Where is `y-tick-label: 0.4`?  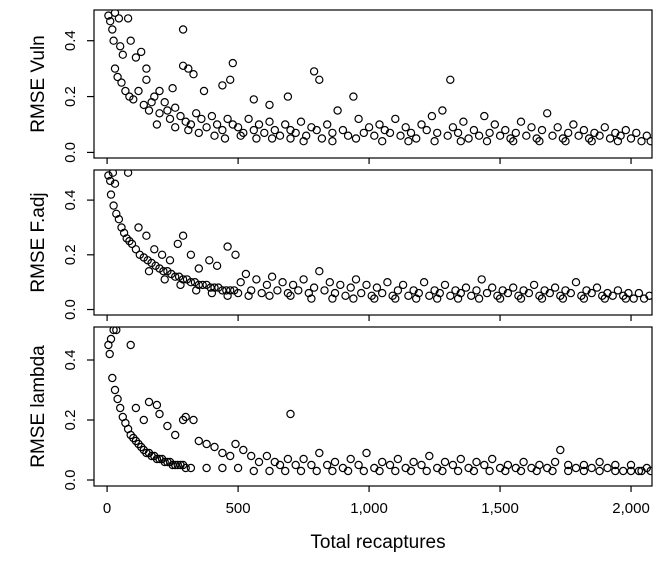
y-tick-label: 0.4 is located at coordinates (70, 40).